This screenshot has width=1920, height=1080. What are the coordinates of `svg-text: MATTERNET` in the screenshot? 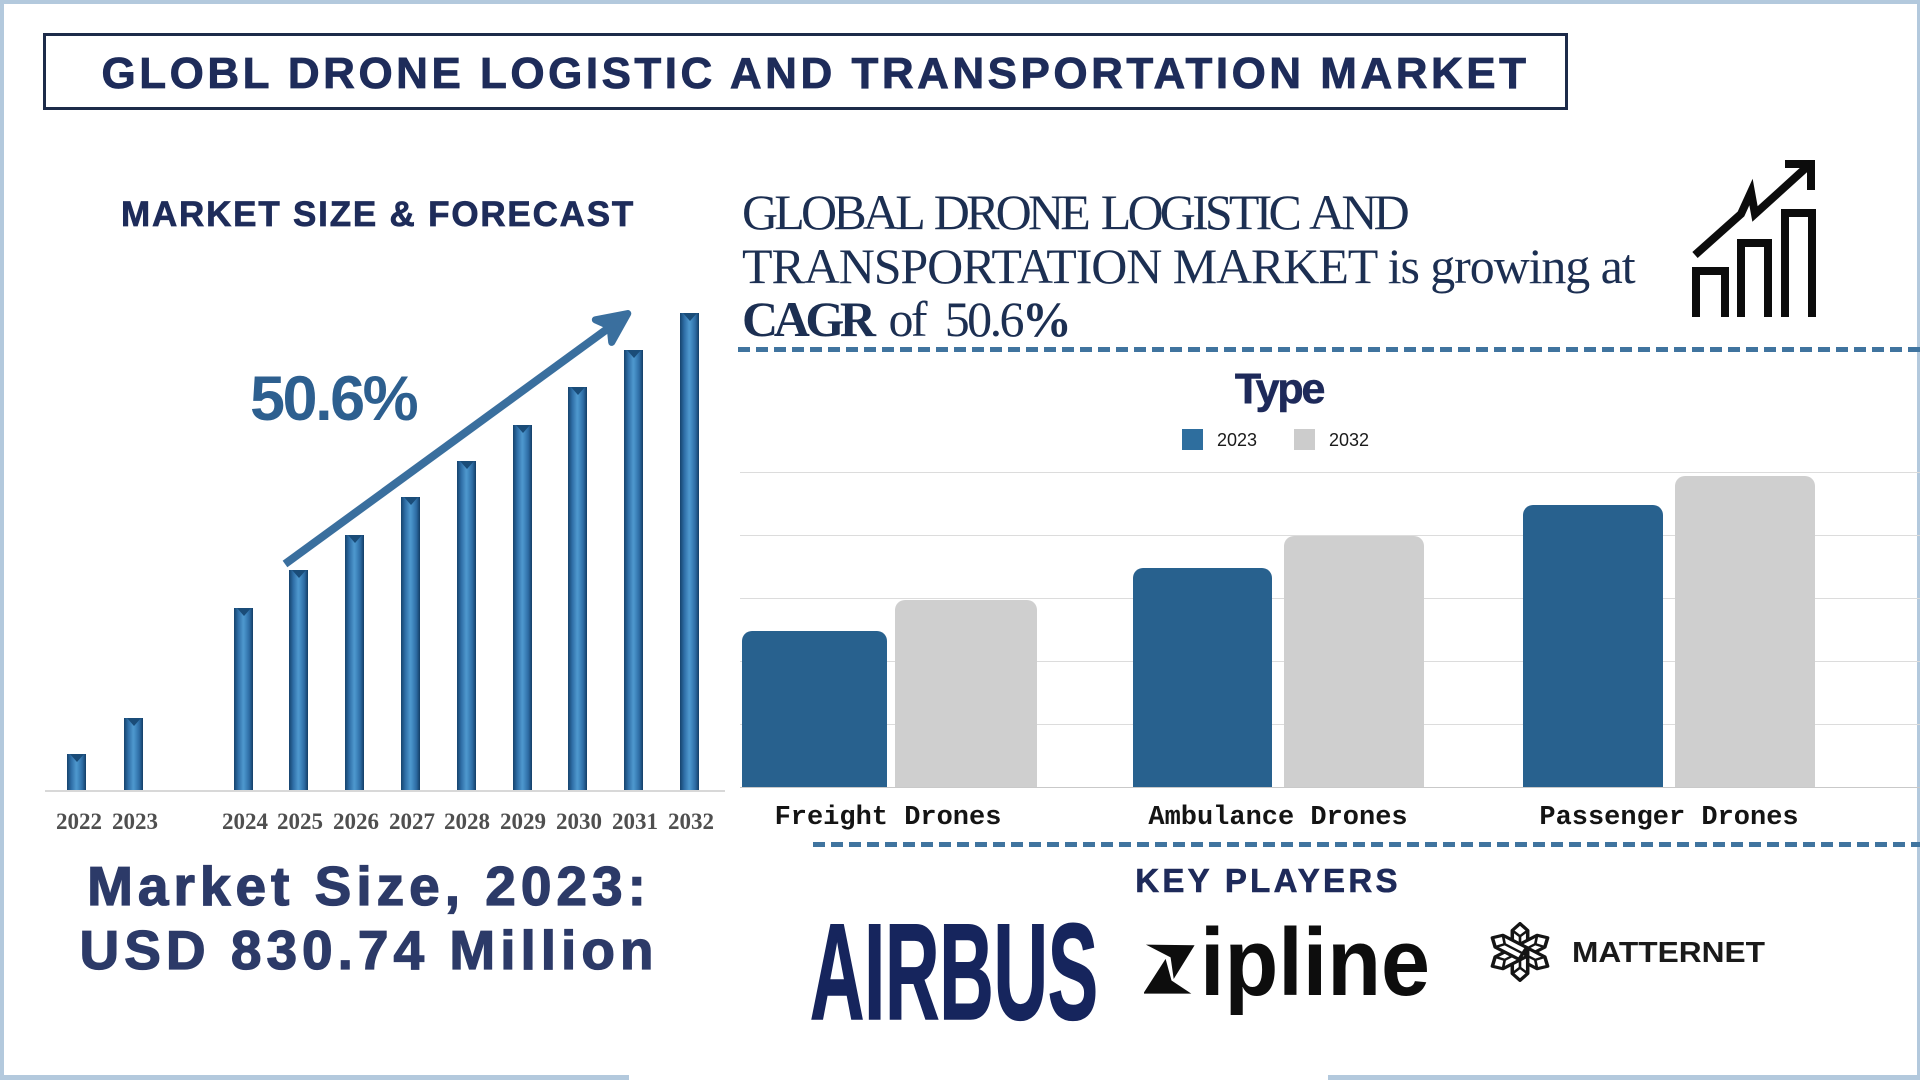 It's located at (1668, 953).